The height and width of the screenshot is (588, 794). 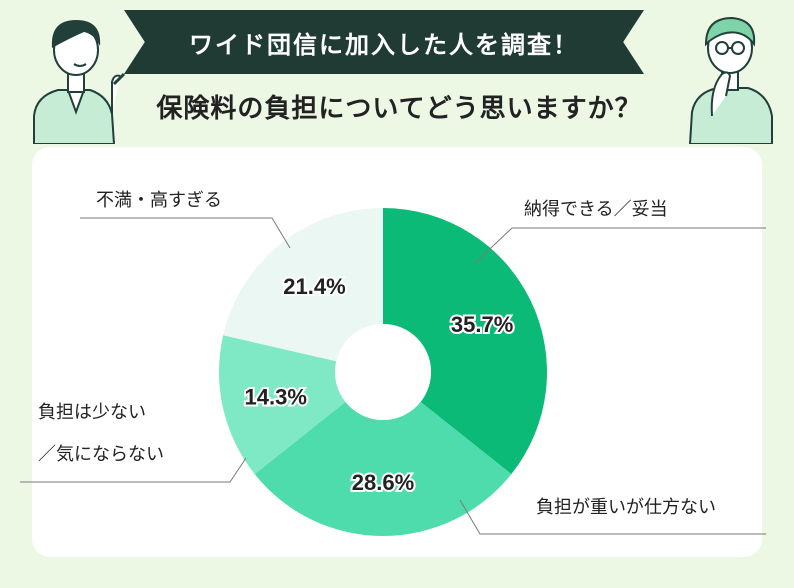 I want to click on slice-value-label-2: 28.6%, so click(x=383, y=482).